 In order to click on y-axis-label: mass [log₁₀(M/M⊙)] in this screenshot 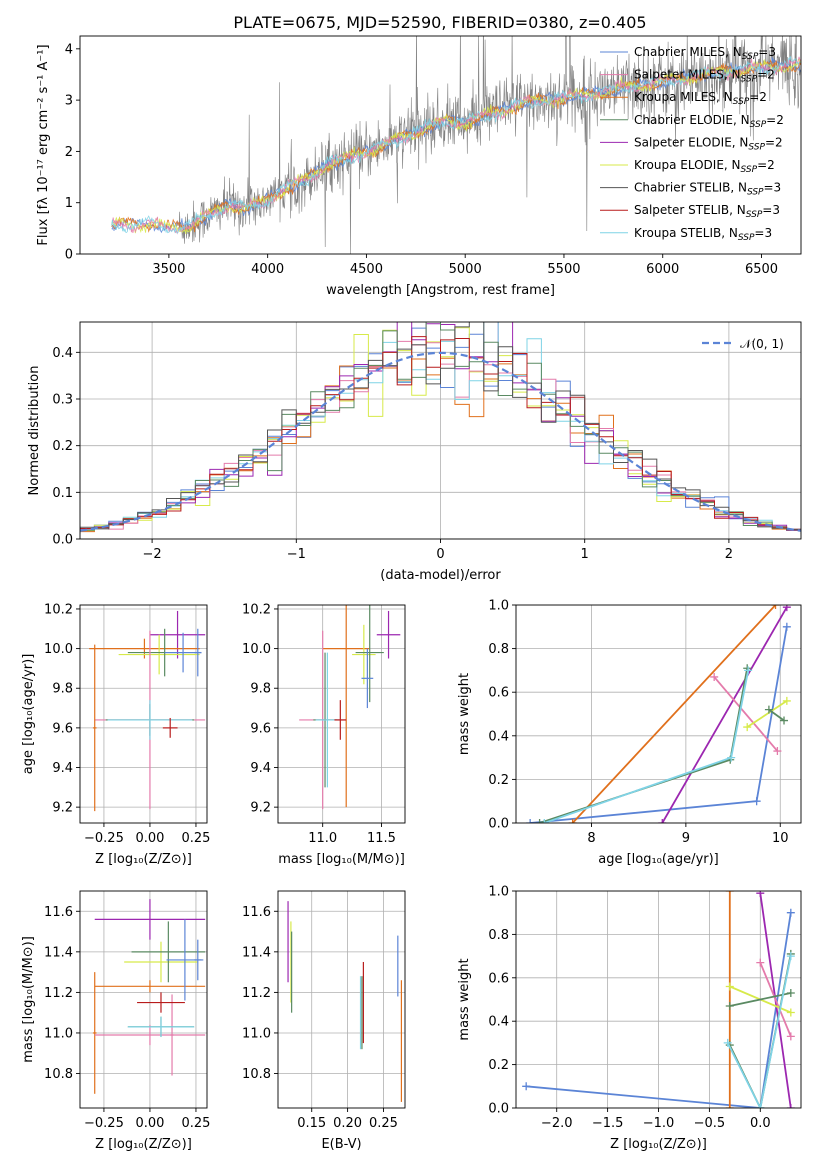, I will do `click(28, 999)`.